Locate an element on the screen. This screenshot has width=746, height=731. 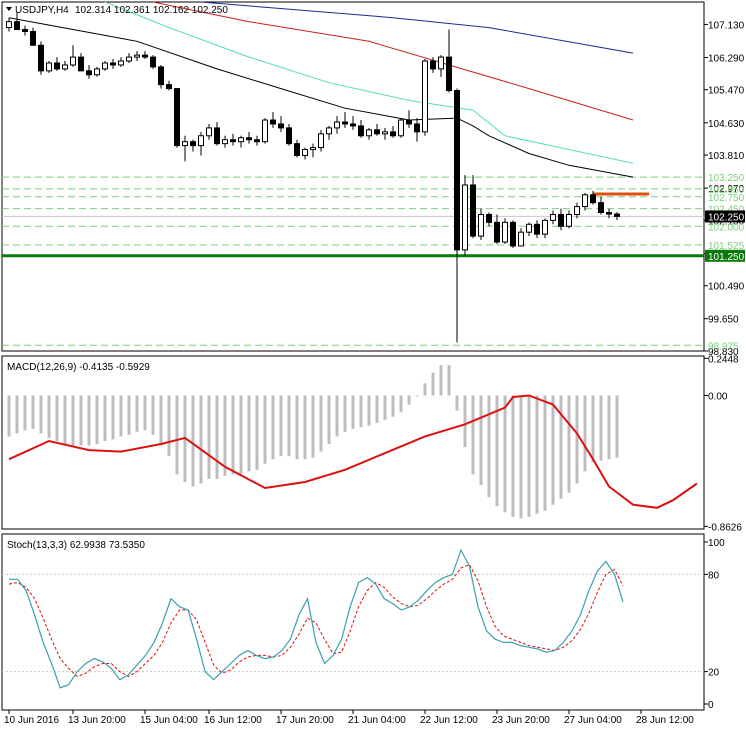
support-tag is located at coordinates (725, 255).